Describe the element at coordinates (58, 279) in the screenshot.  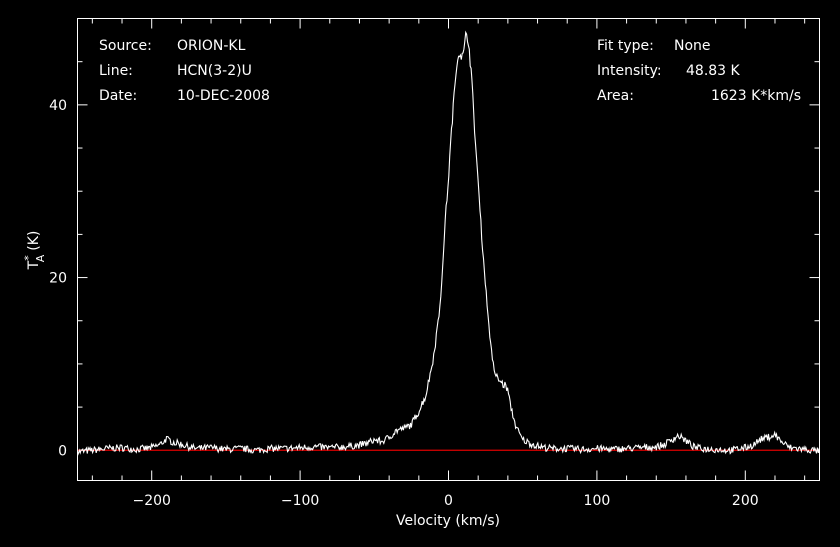
I see `y-tick-label: 20` at that location.